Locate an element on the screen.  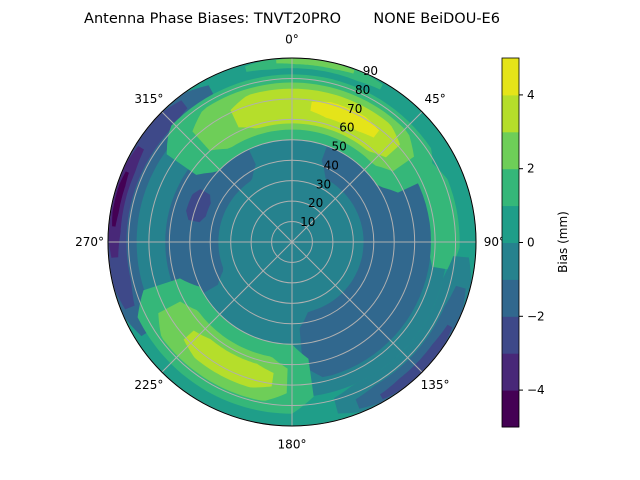
colorbar-tick-label: 2 is located at coordinates (531, 169).